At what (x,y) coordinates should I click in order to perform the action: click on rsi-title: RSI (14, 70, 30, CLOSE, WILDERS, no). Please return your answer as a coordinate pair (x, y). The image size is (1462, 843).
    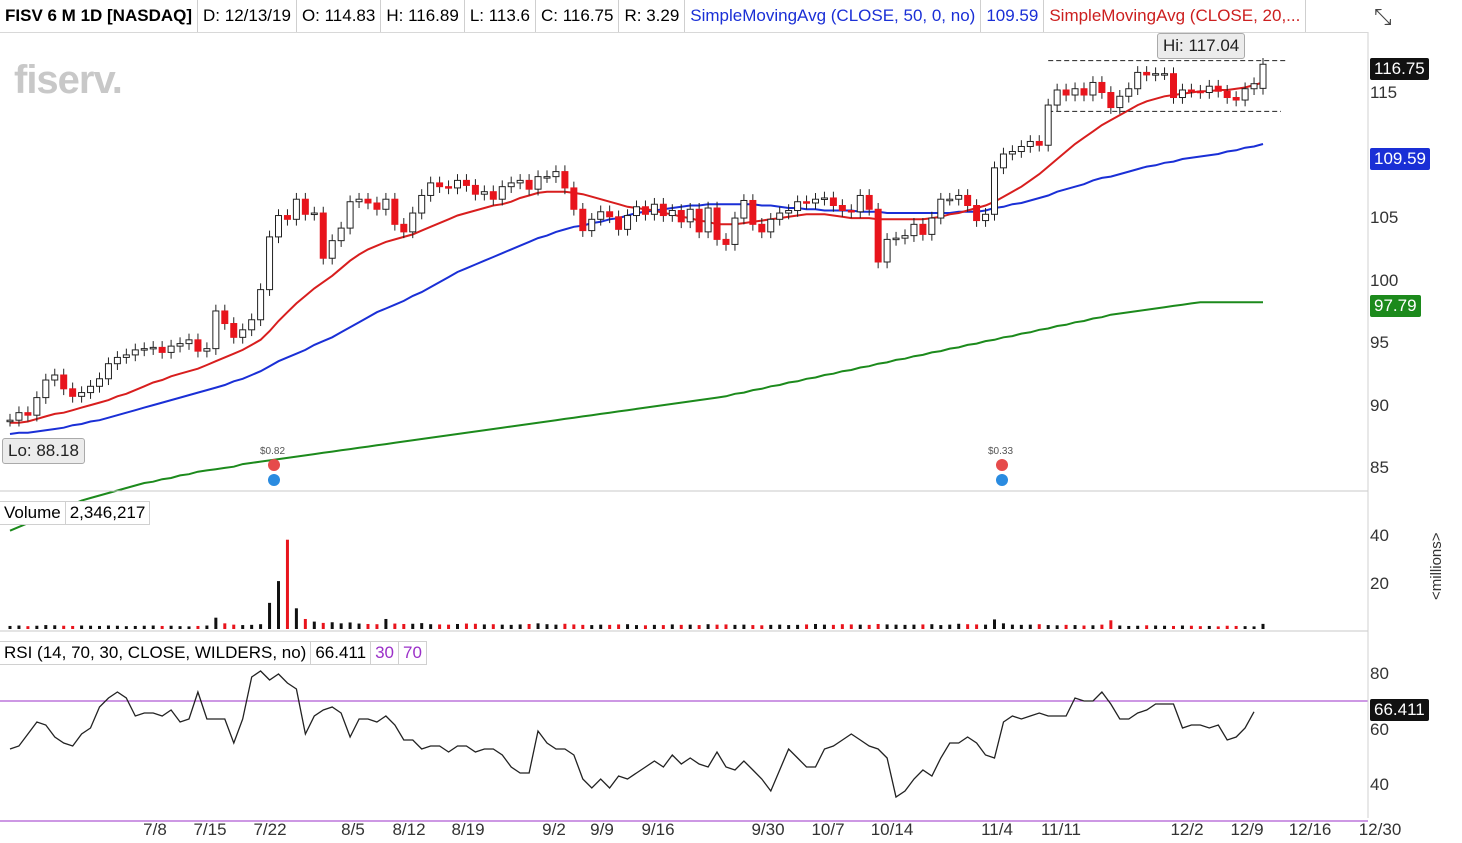
    Looking at the image, I should click on (156, 653).